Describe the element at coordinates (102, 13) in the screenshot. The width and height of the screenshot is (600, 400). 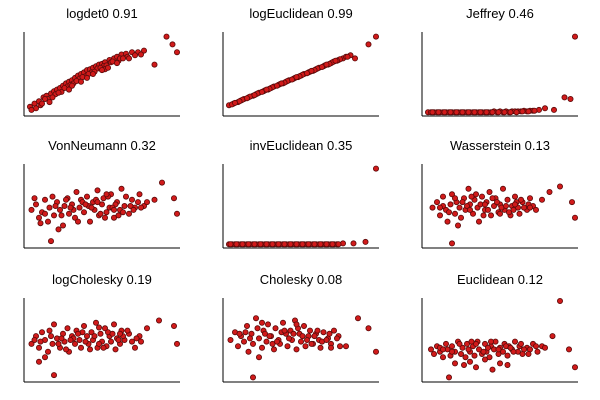
I see `panel-title: logdet0 0.91` at that location.